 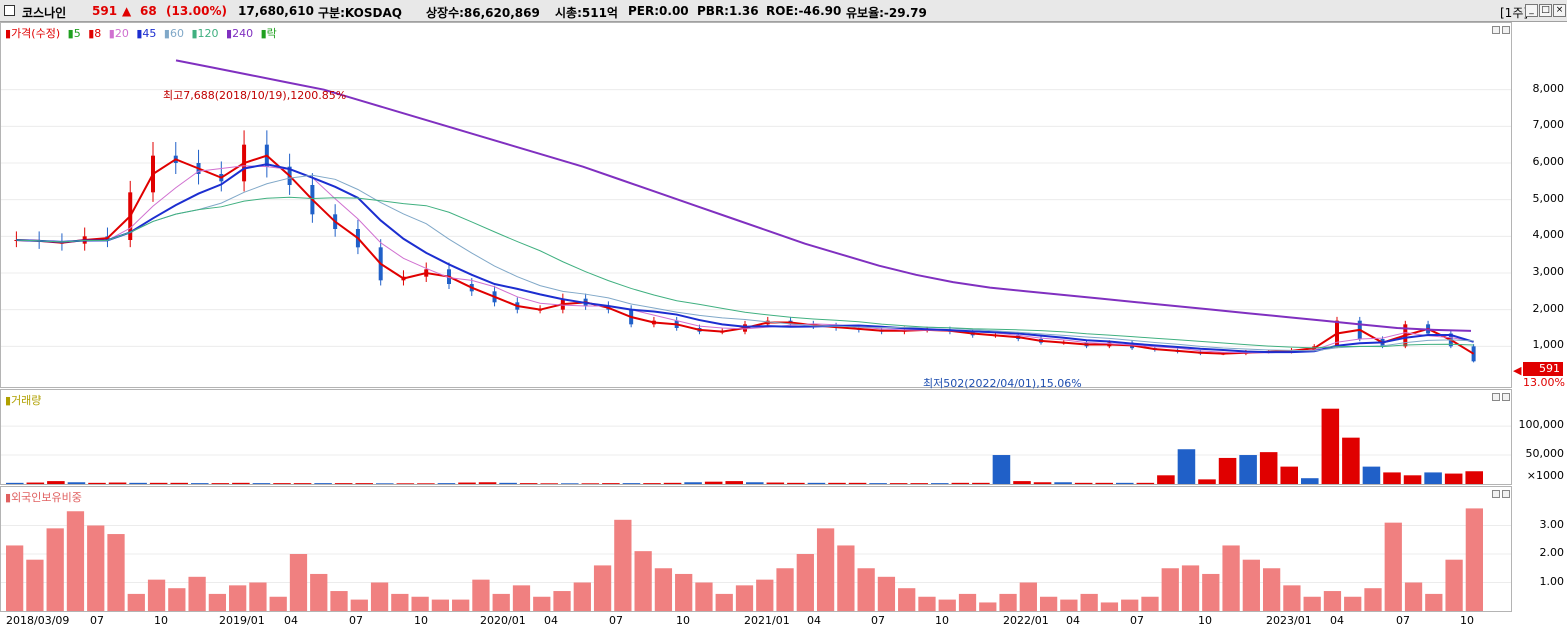 I want to click on foreign-ytick: 1.00, so click(x=1552, y=581).